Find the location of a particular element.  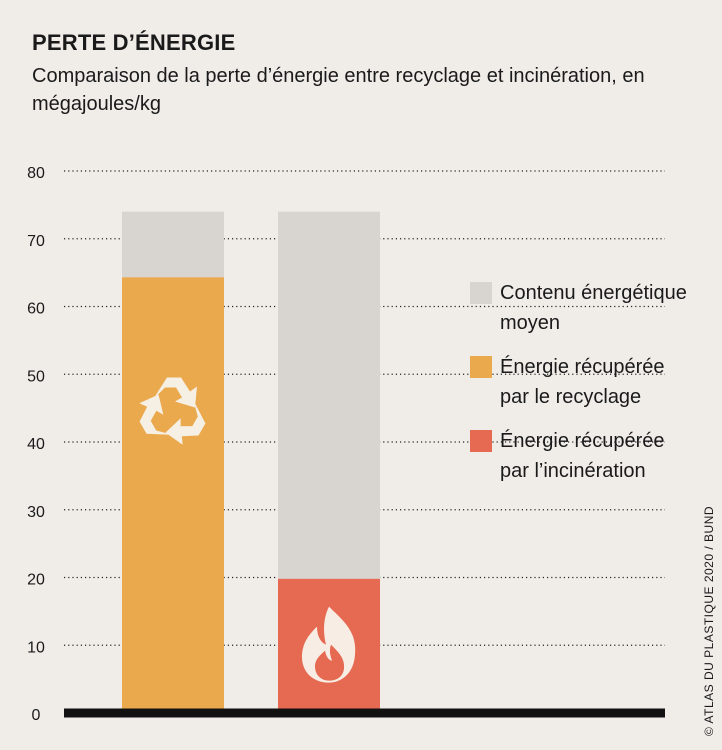

legend-item-recycling: Énergie récupérée par le recyclage is located at coordinates (585, 382).